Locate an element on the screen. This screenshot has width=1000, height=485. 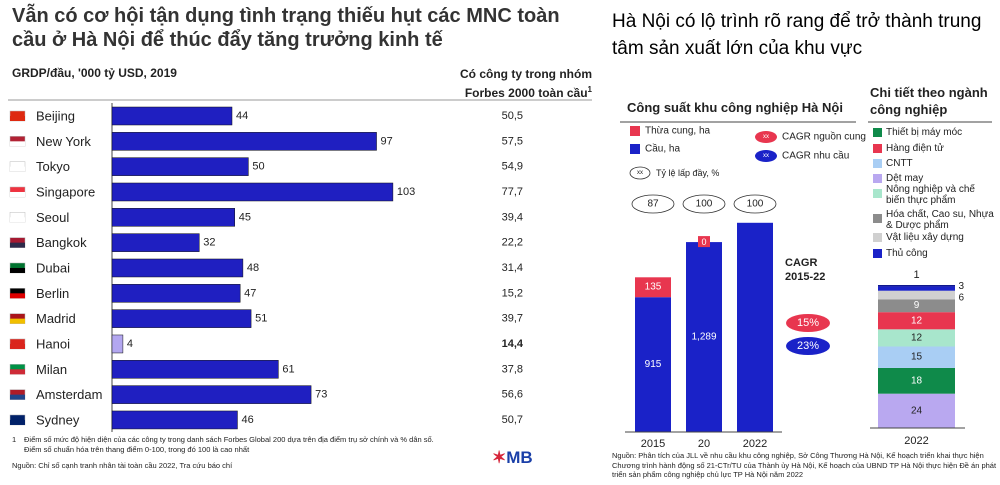
value-label: 3 is located at coordinates (962, 286).